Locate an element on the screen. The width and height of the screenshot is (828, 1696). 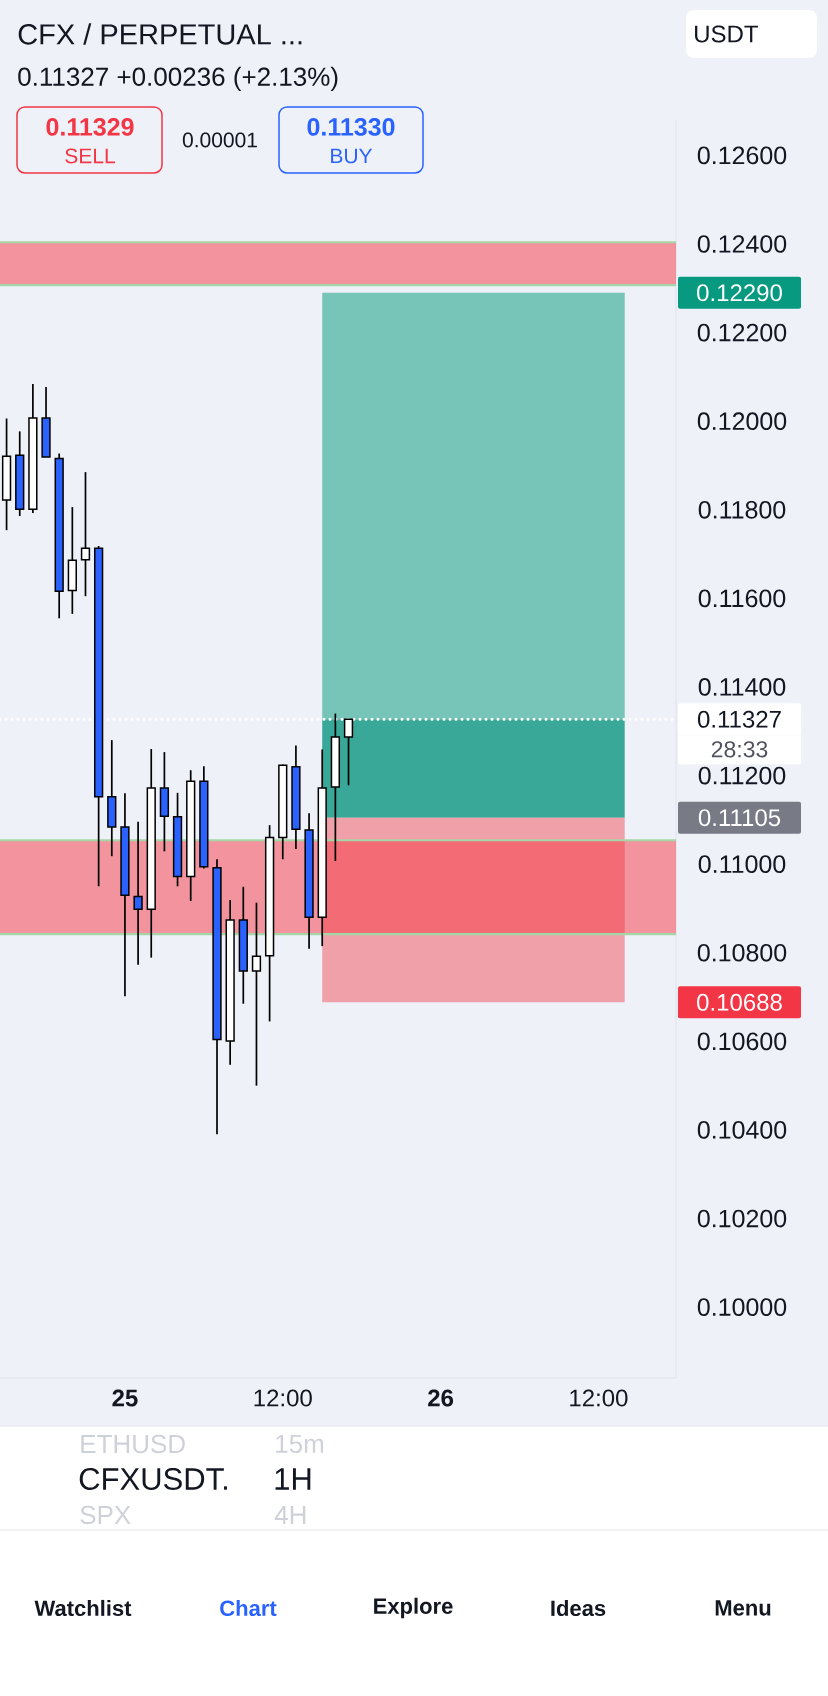
text: 1H is located at coordinates (293, 1479).